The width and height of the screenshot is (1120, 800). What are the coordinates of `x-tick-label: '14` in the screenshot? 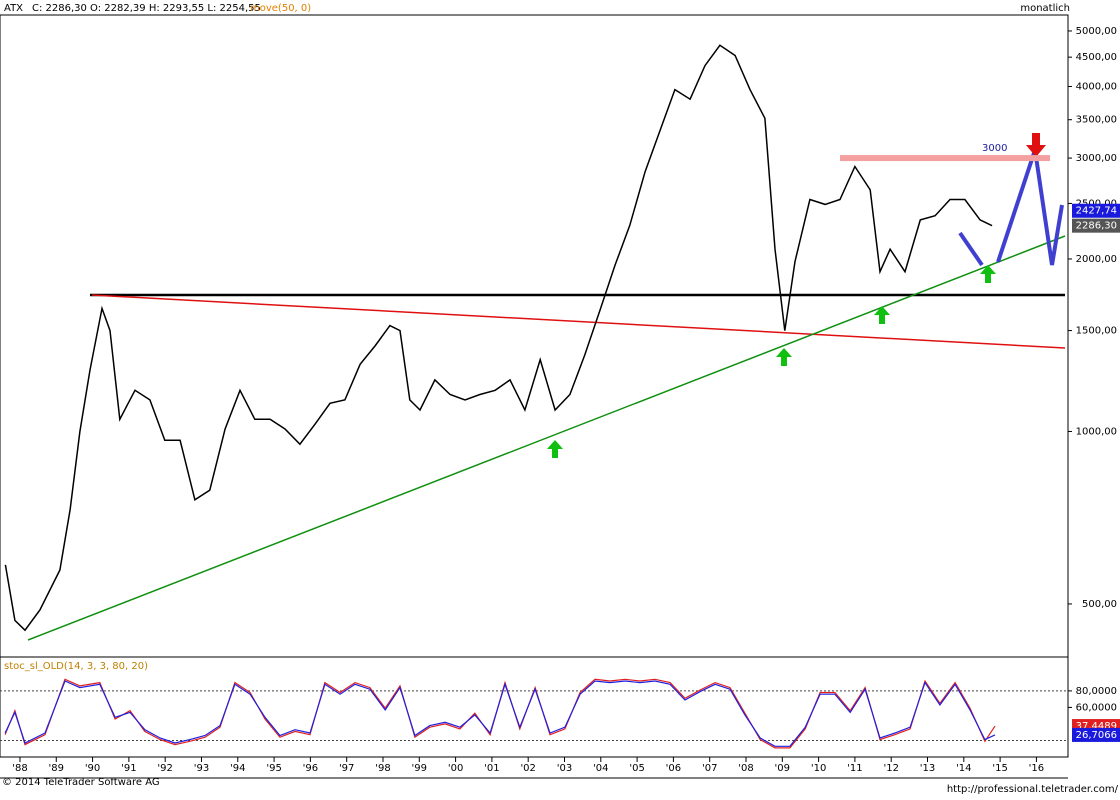 It's located at (963, 768).